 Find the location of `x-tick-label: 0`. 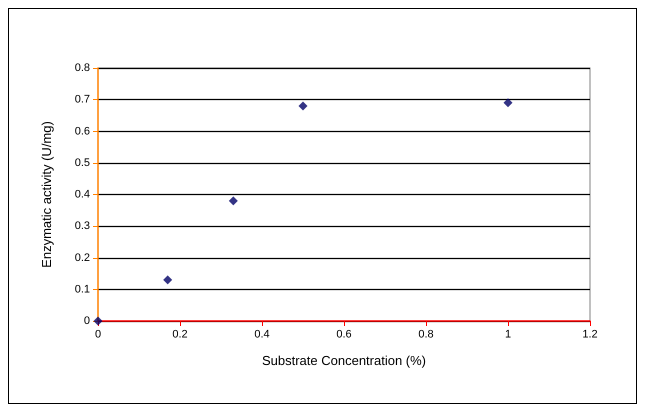

x-tick-label: 0 is located at coordinates (98, 334).